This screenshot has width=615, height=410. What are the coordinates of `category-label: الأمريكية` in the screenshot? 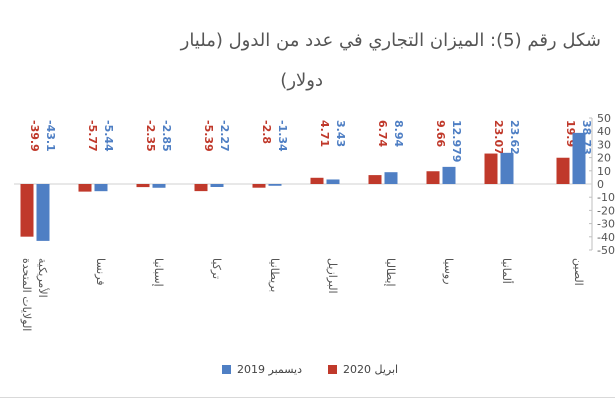 It's located at (43, 278).